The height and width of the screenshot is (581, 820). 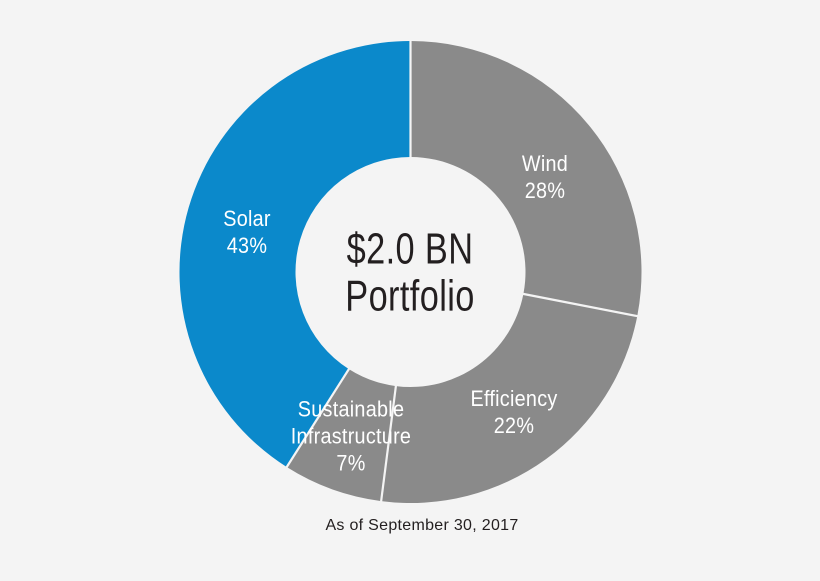 I want to click on segment-label-efficiency: Efficiency 22%, so click(x=514, y=411).